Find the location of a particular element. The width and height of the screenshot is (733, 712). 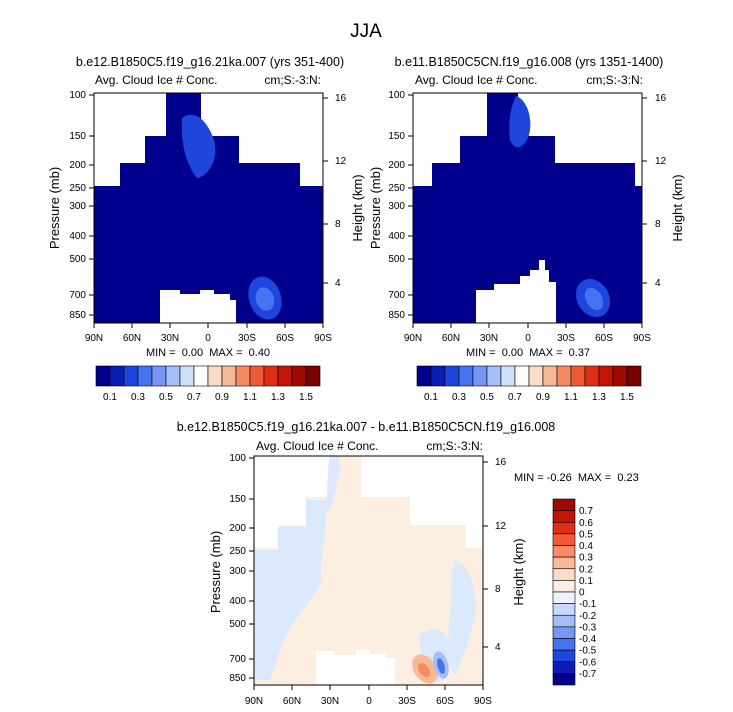

y2-tick-label: 12 is located at coordinates (341, 161).